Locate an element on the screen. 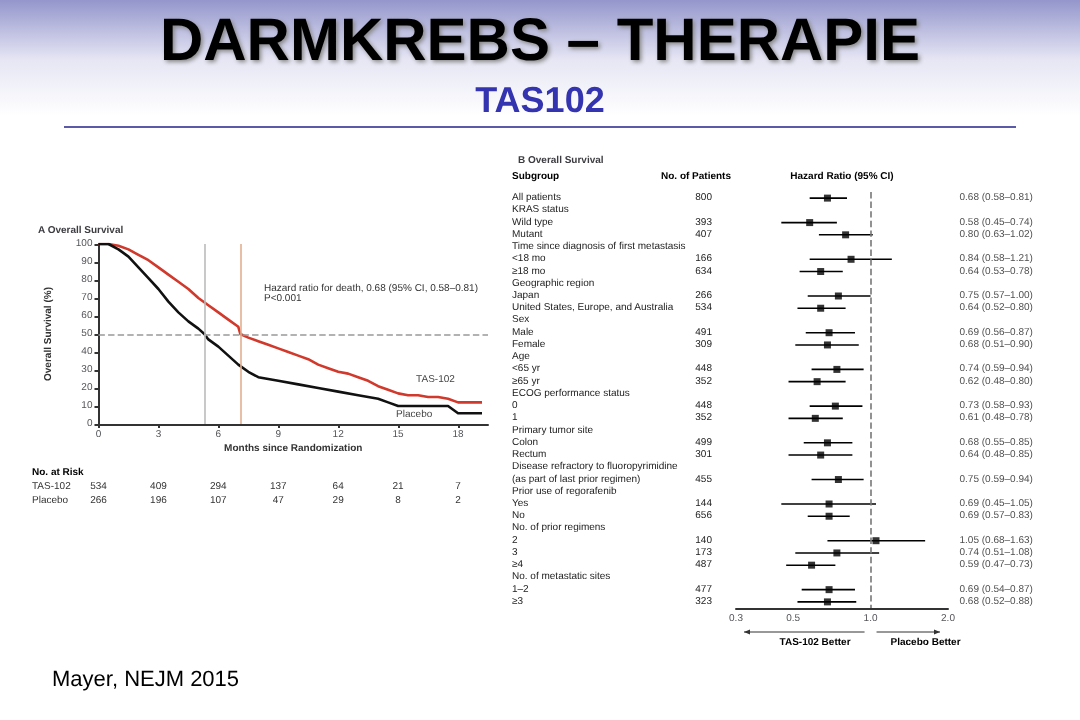 The height and width of the screenshot is (720, 1080). text: Mayer, NEJM 2015 is located at coordinates (146, 680).